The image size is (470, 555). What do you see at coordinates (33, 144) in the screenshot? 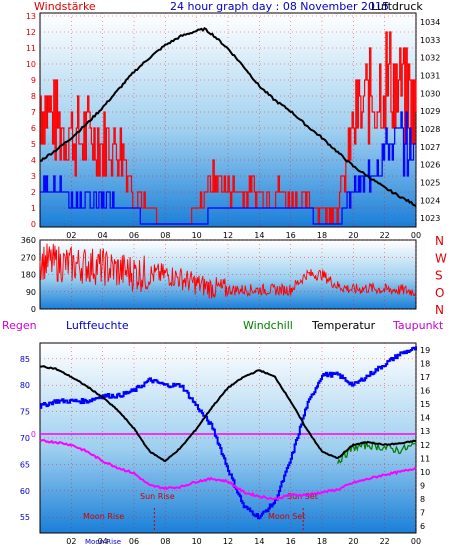
I see `wind-tick-label: 5` at bounding box center [33, 144].